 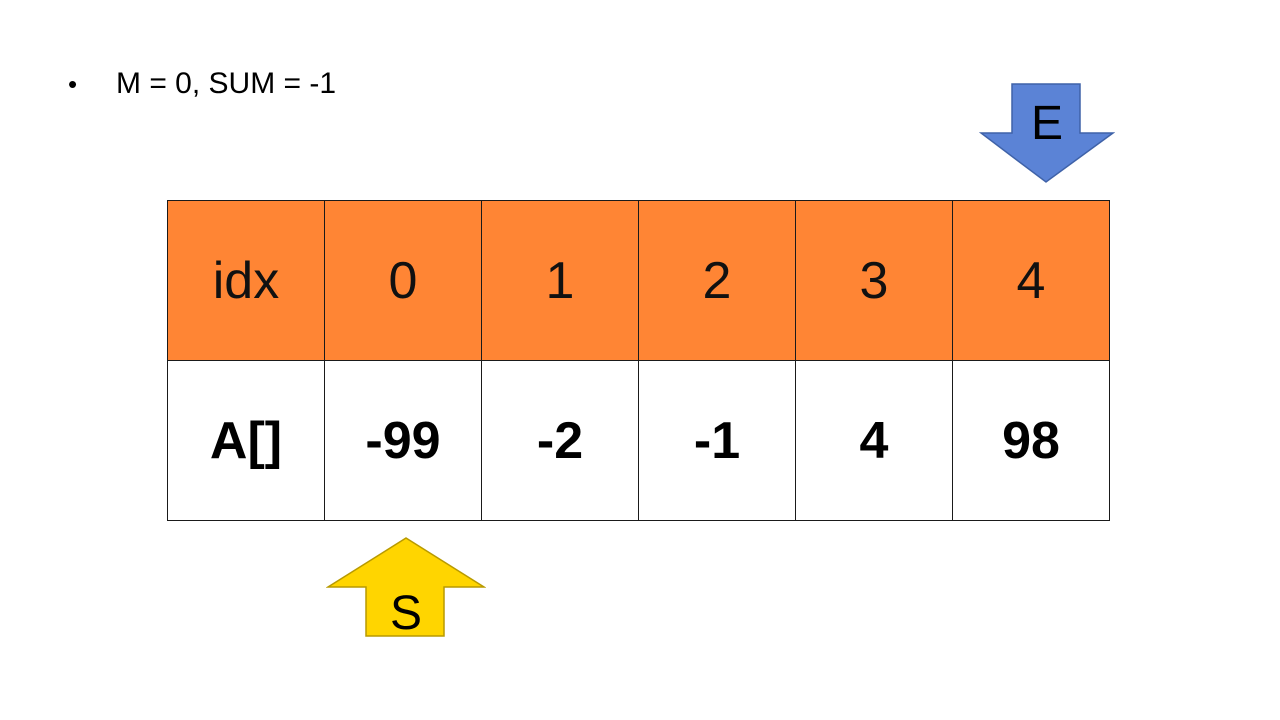 I want to click on value-cell: 98, so click(x=1031, y=440).